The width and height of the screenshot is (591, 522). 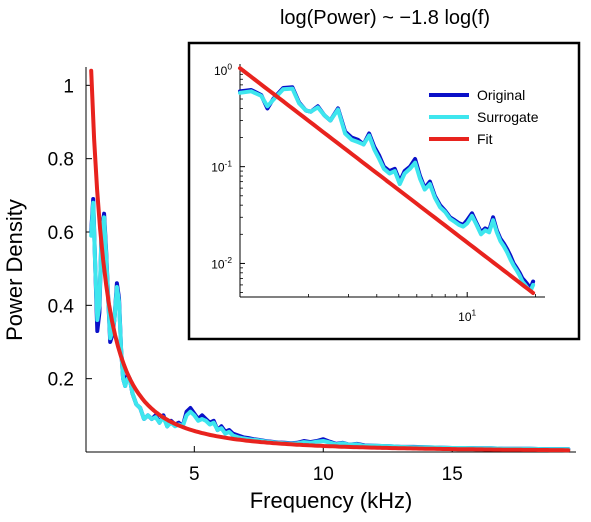 I want to click on main-x-tick-label: 15, so click(x=452, y=474).